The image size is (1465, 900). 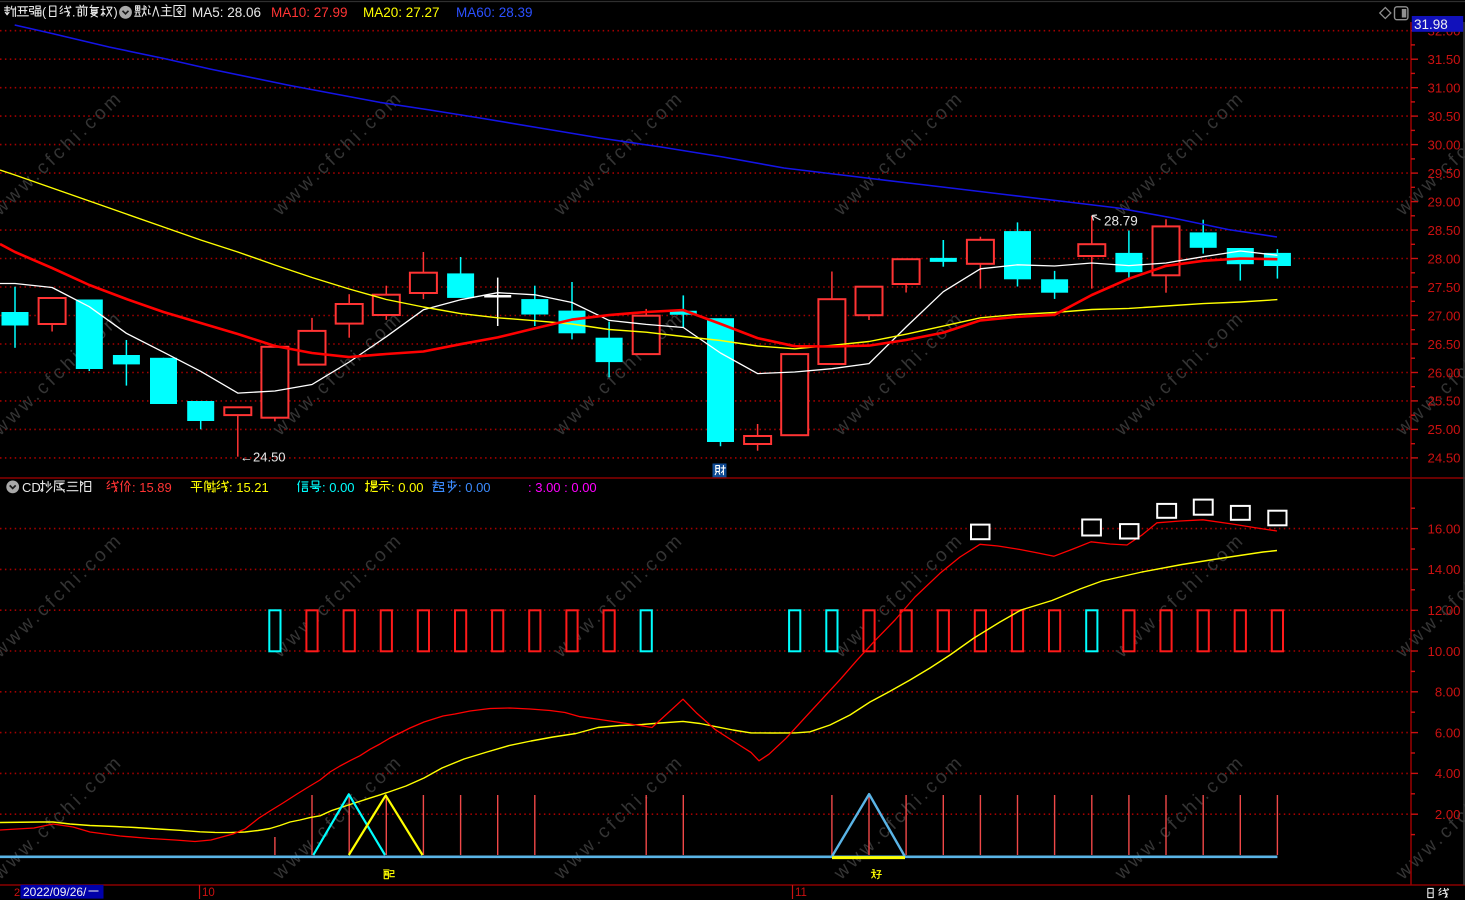 What do you see at coordinates (1443, 315) in the screenshot?
I see `svg-text: 27.00` at bounding box center [1443, 315].